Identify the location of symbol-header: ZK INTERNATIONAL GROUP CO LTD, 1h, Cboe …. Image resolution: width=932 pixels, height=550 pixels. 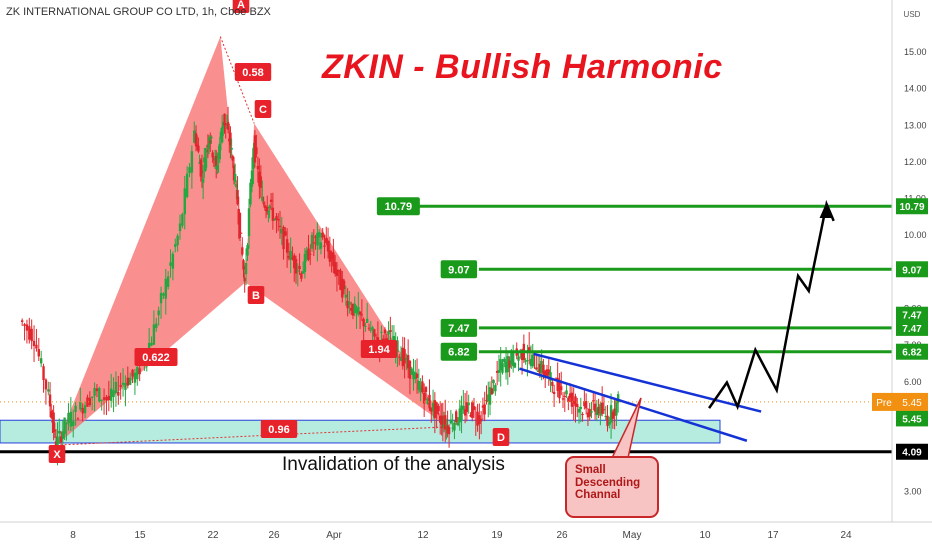
(138, 12).